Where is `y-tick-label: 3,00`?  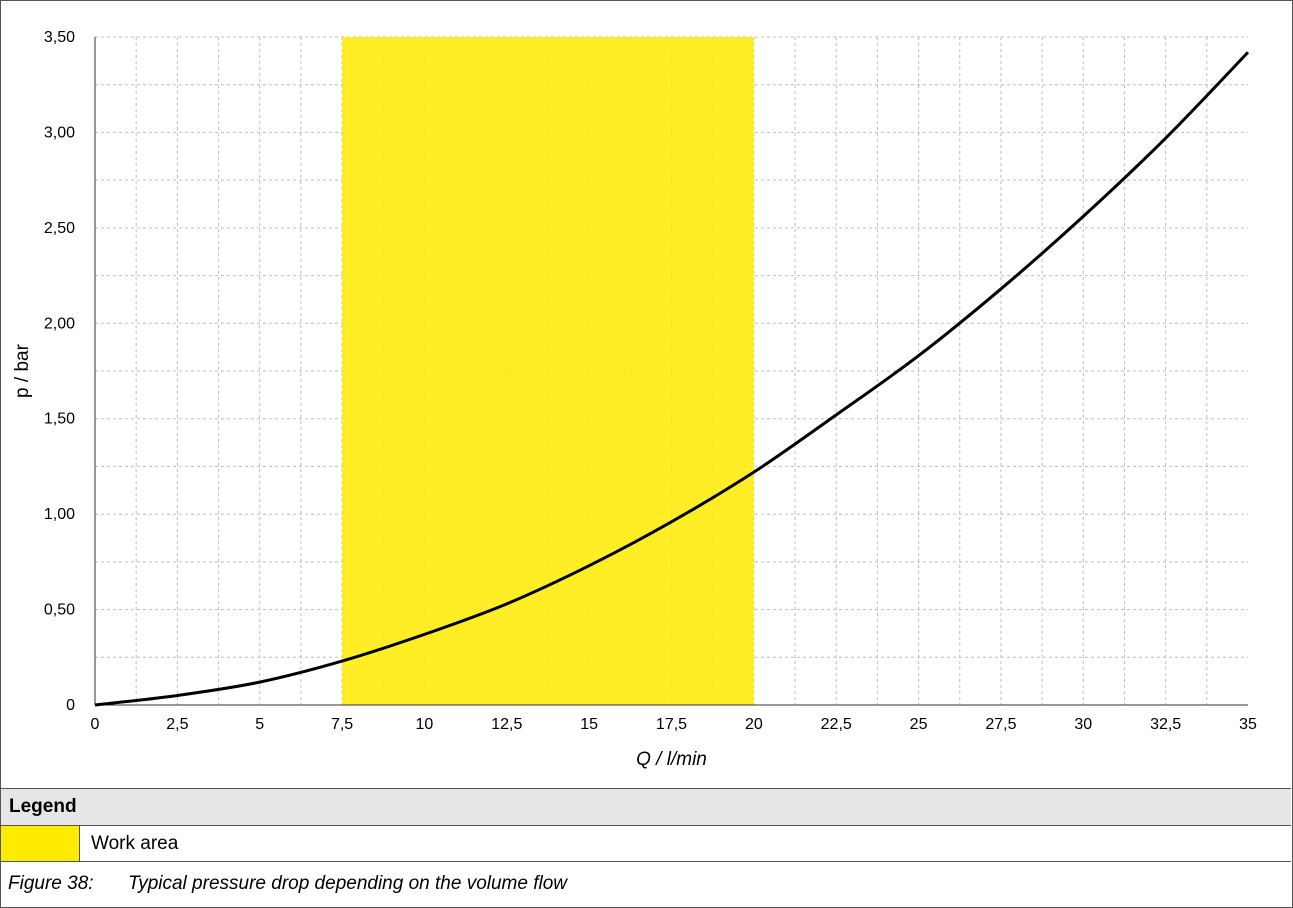
y-tick-label: 3,00 is located at coordinates (59, 132).